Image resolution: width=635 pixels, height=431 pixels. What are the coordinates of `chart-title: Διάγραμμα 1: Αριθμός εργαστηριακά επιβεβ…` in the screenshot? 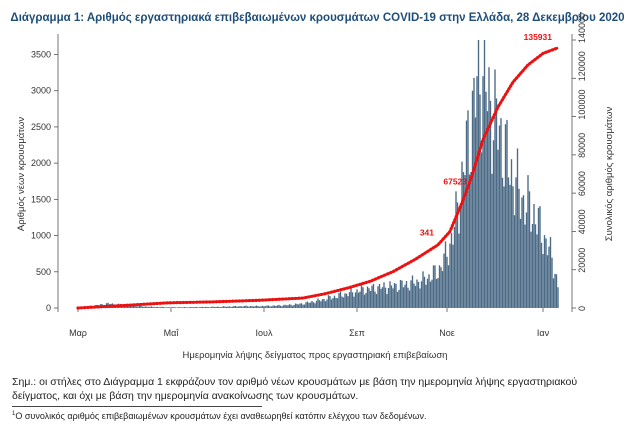 It's located at (317, 18).